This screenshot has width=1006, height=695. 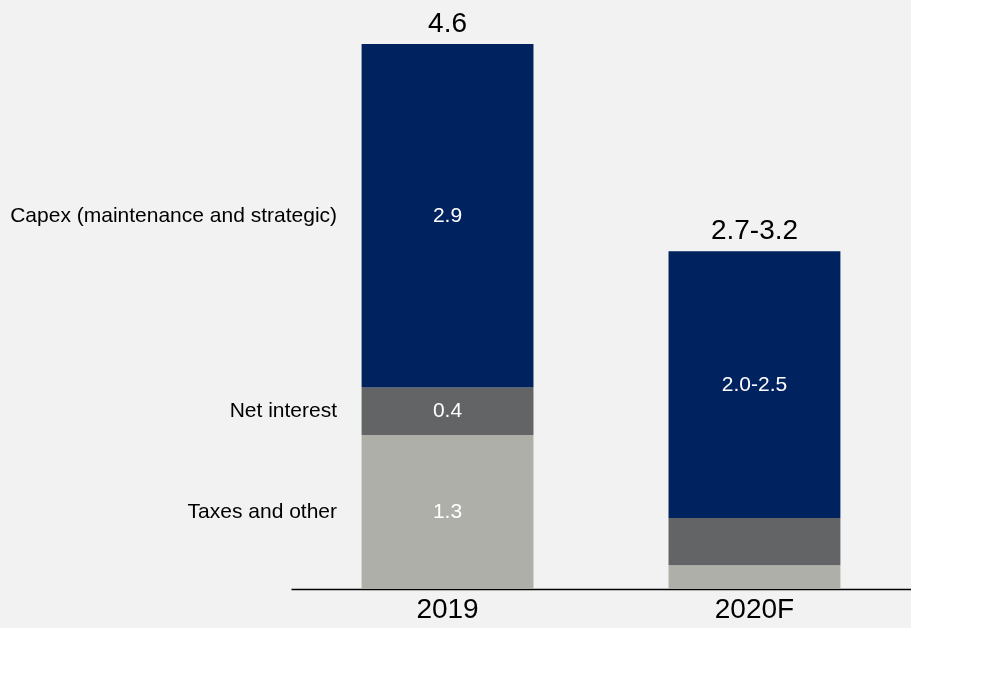 What do you see at coordinates (754, 230) in the screenshot?
I see `total-label: 2.7-3.2` at bounding box center [754, 230].